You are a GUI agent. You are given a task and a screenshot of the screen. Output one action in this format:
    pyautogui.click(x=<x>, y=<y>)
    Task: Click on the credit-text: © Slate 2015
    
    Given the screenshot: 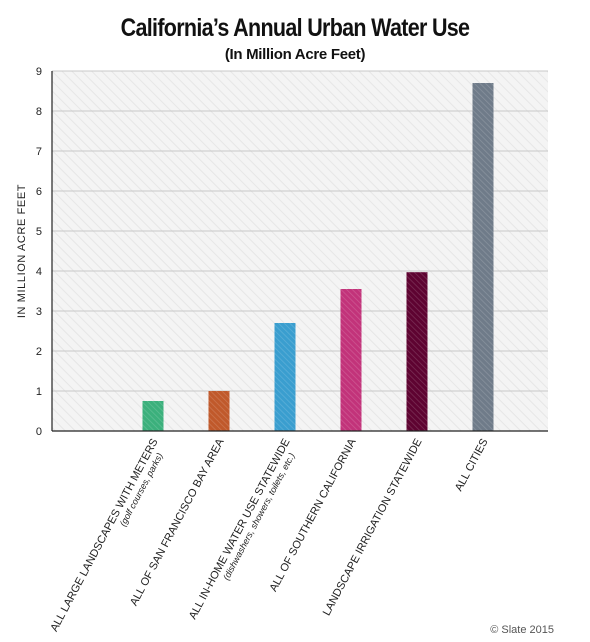 What is the action you would take?
    pyautogui.click(x=522, y=630)
    